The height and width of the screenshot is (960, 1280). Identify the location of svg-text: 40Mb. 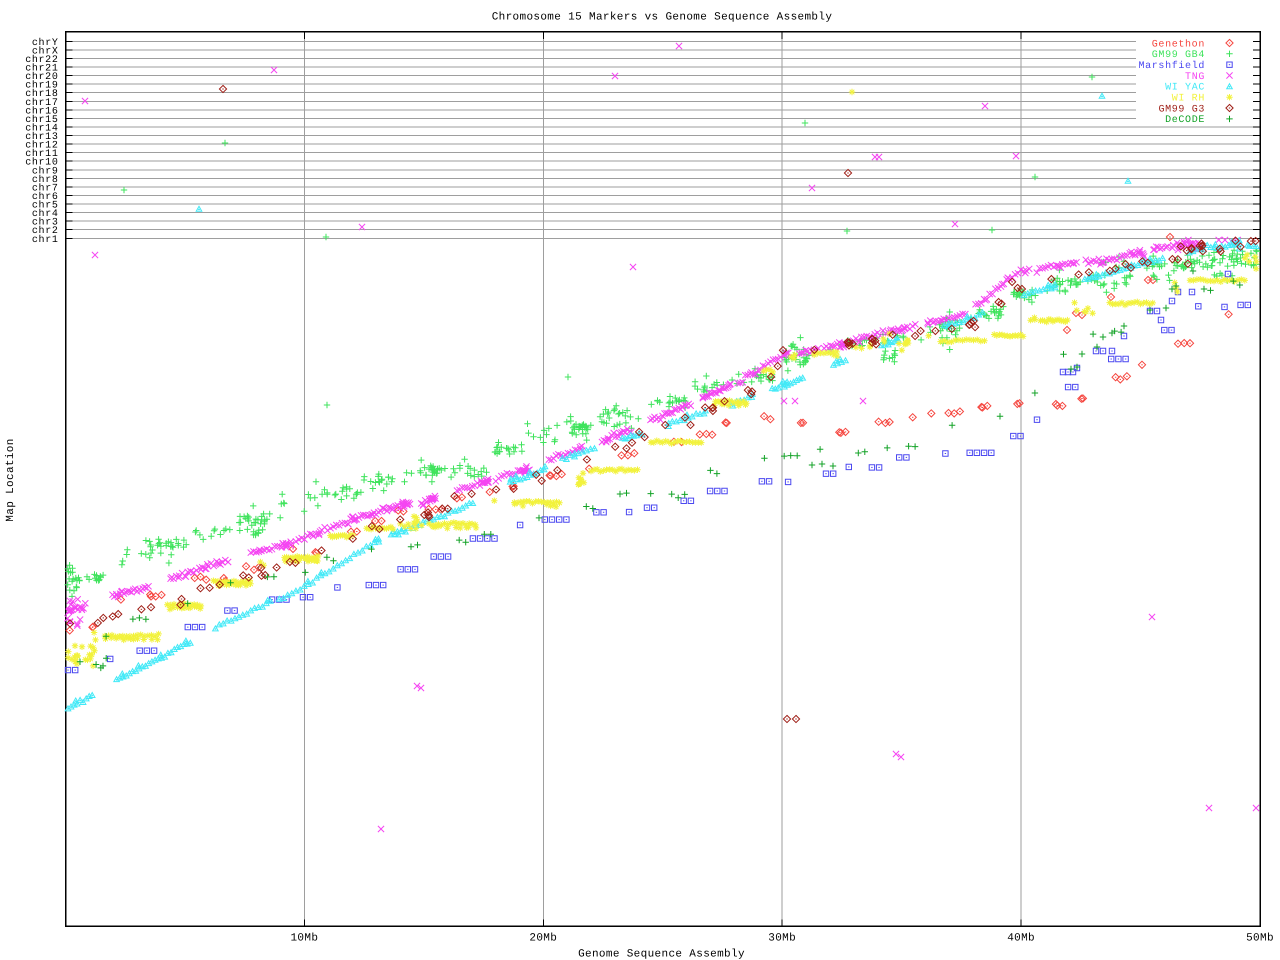
(1021, 939).